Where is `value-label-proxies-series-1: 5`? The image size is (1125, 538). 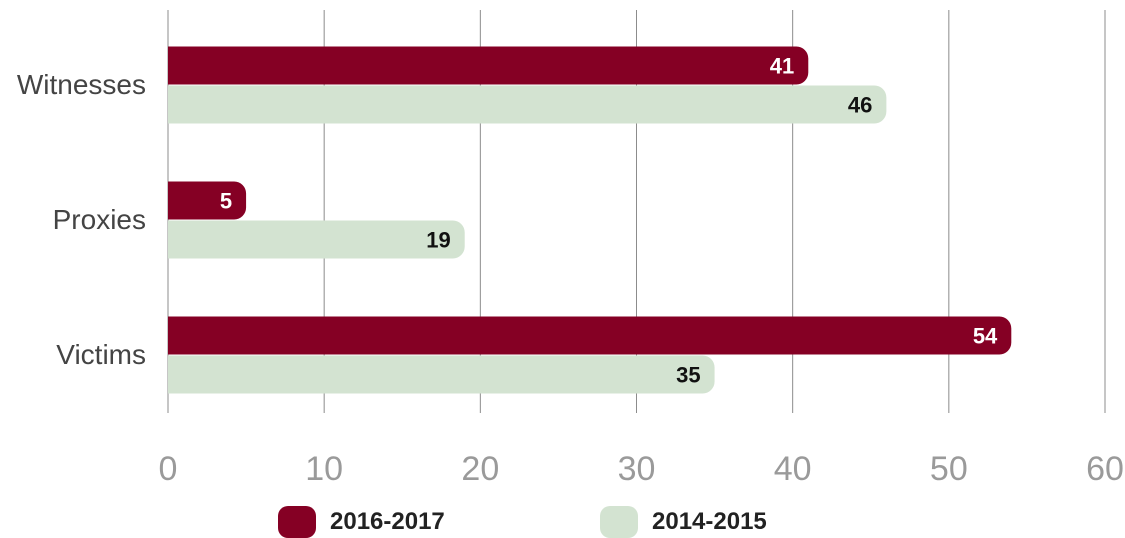 value-label-proxies-series-1: 5 is located at coordinates (226, 201).